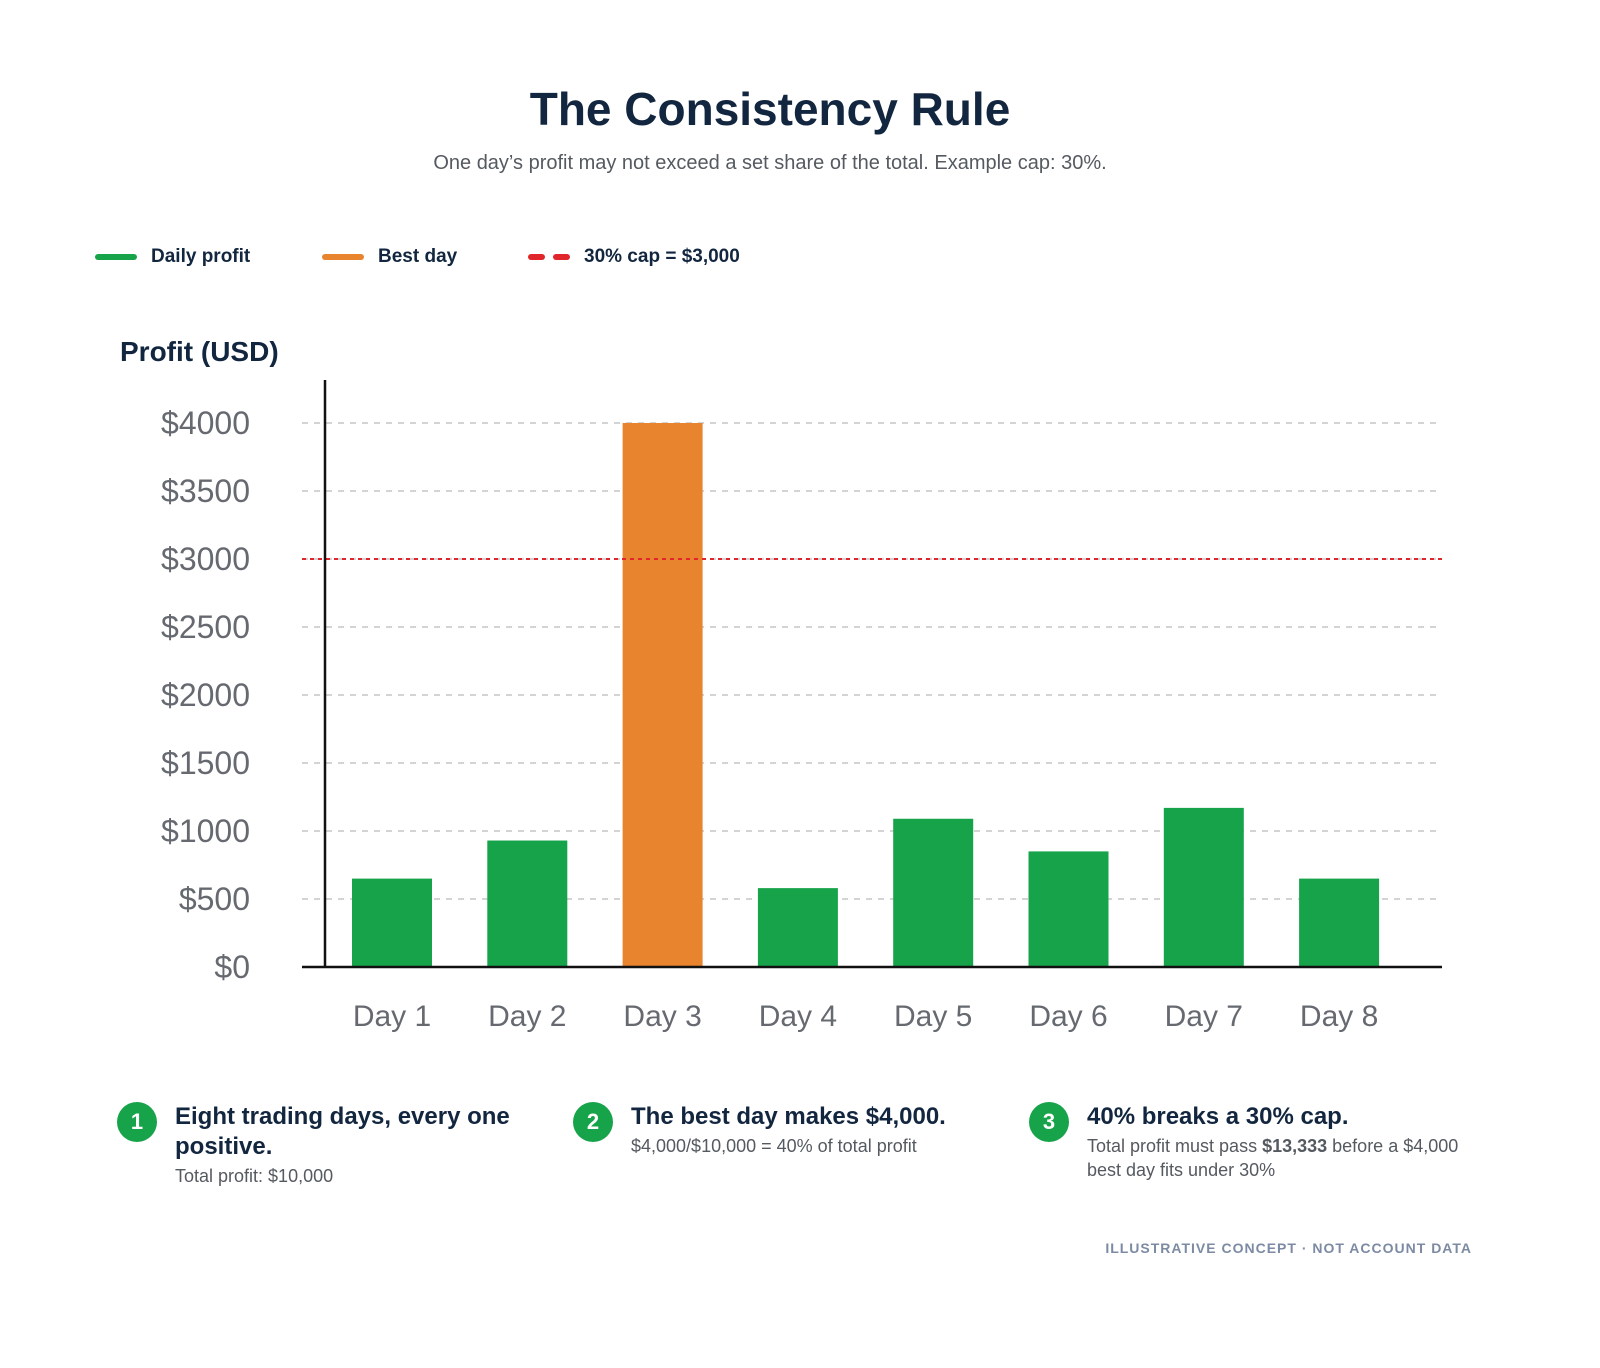 This screenshot has height=1368, width=1600. Describe the element at coordinates (1339, 1016) in the screenshot. I see `x-tick-label: Day 8` at that location.